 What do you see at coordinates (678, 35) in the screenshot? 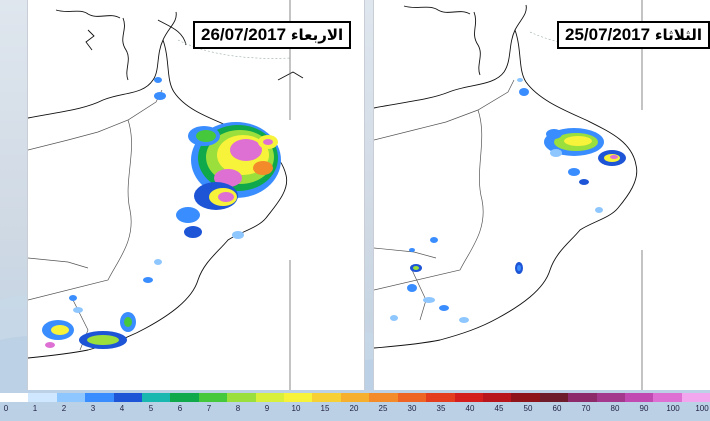
I see `map-day: الثلاثاء` at bounding box center [678, 35].